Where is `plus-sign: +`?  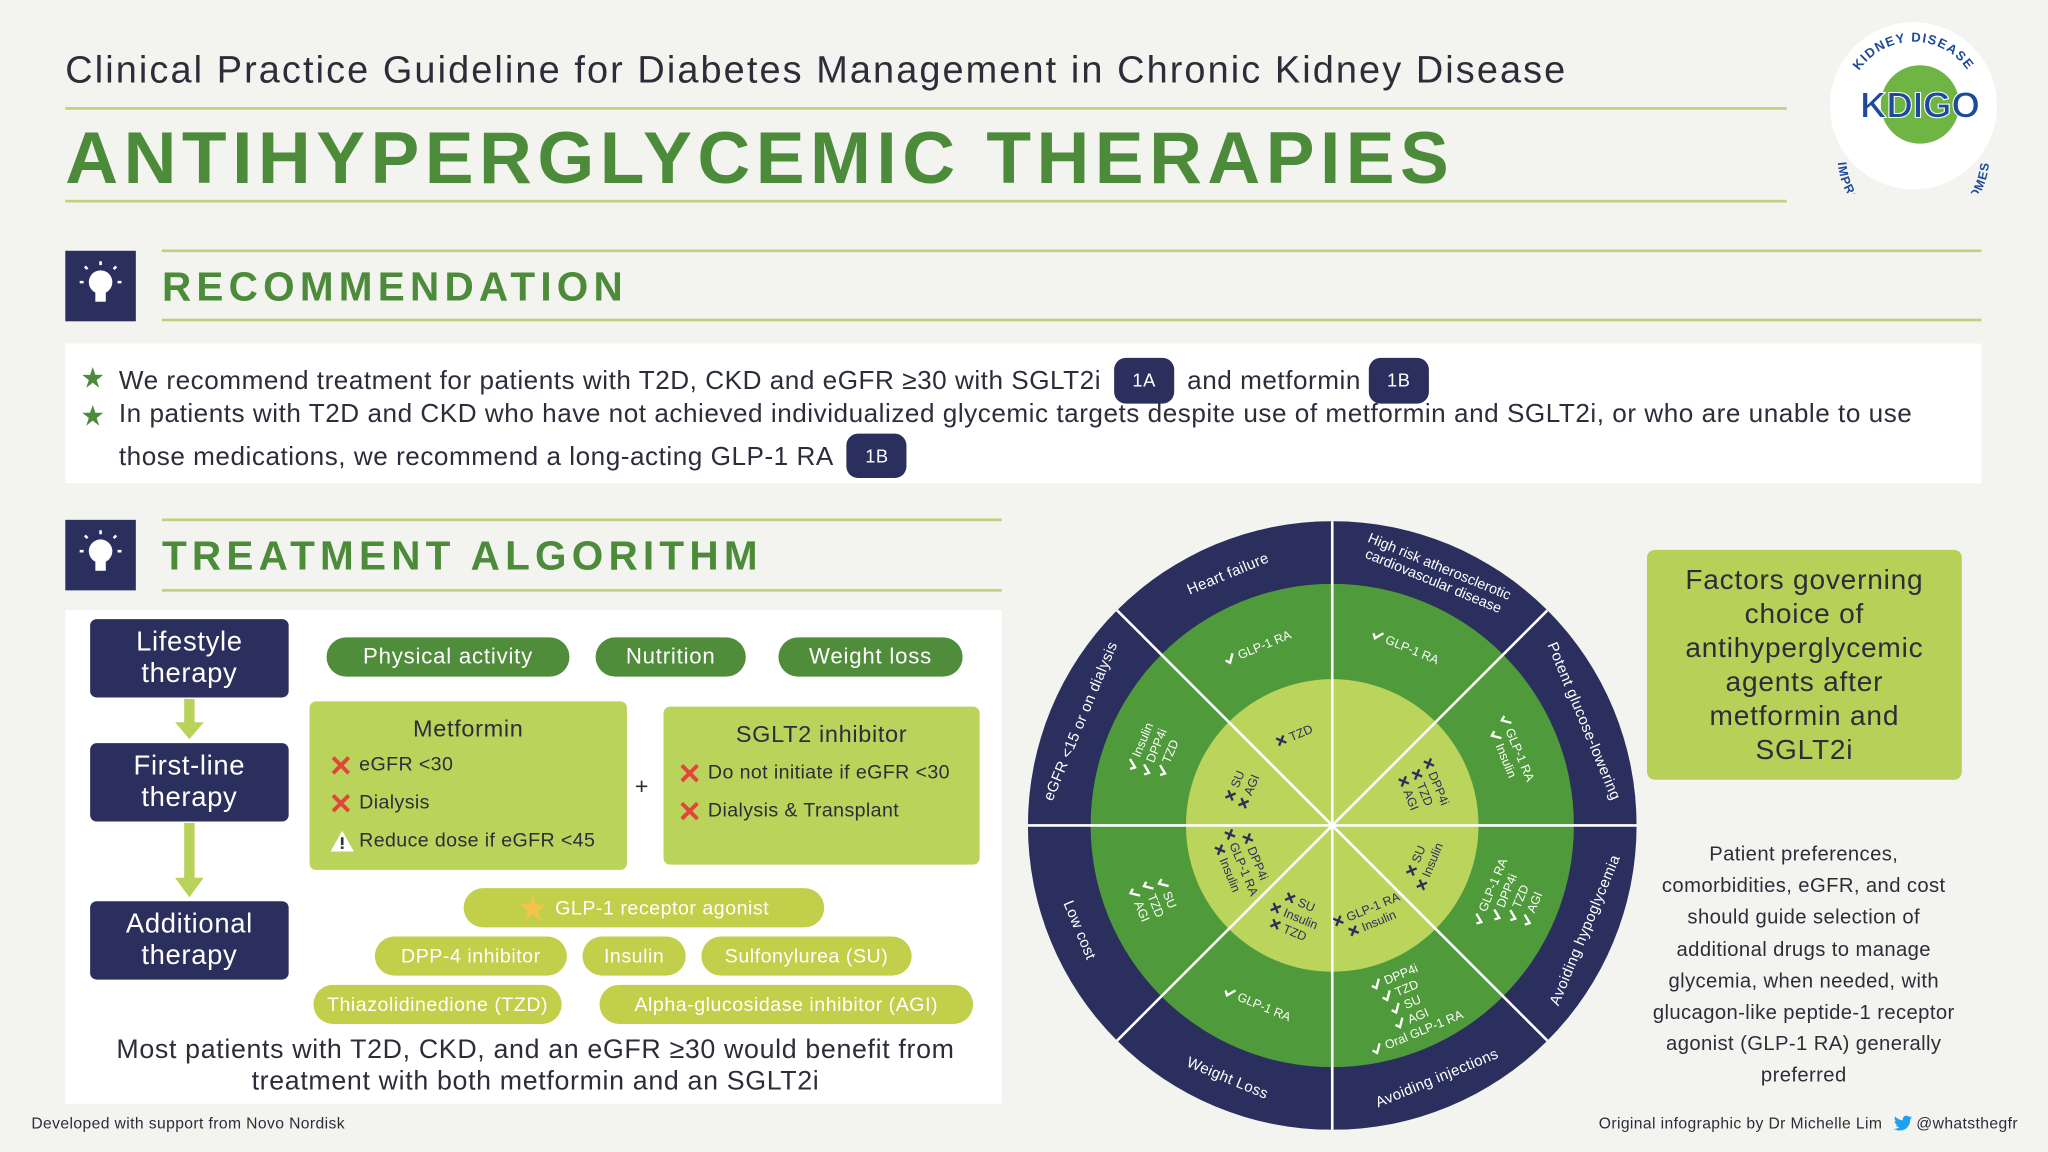
plus-sign: + is located at coordinates (641, 786).